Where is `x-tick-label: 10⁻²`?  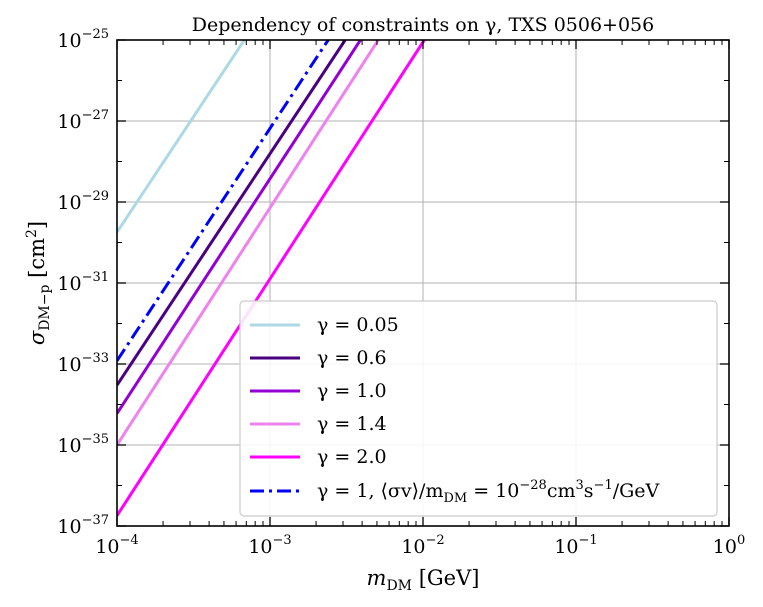
x-tick-label: 10⁻² is located at coordinates (422, 545).